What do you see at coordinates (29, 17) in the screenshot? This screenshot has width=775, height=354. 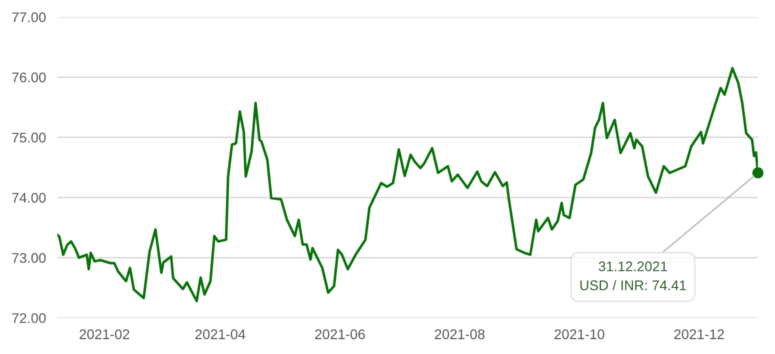 I see `y-tick-label: 77.00` at bounding box center [29, 17].